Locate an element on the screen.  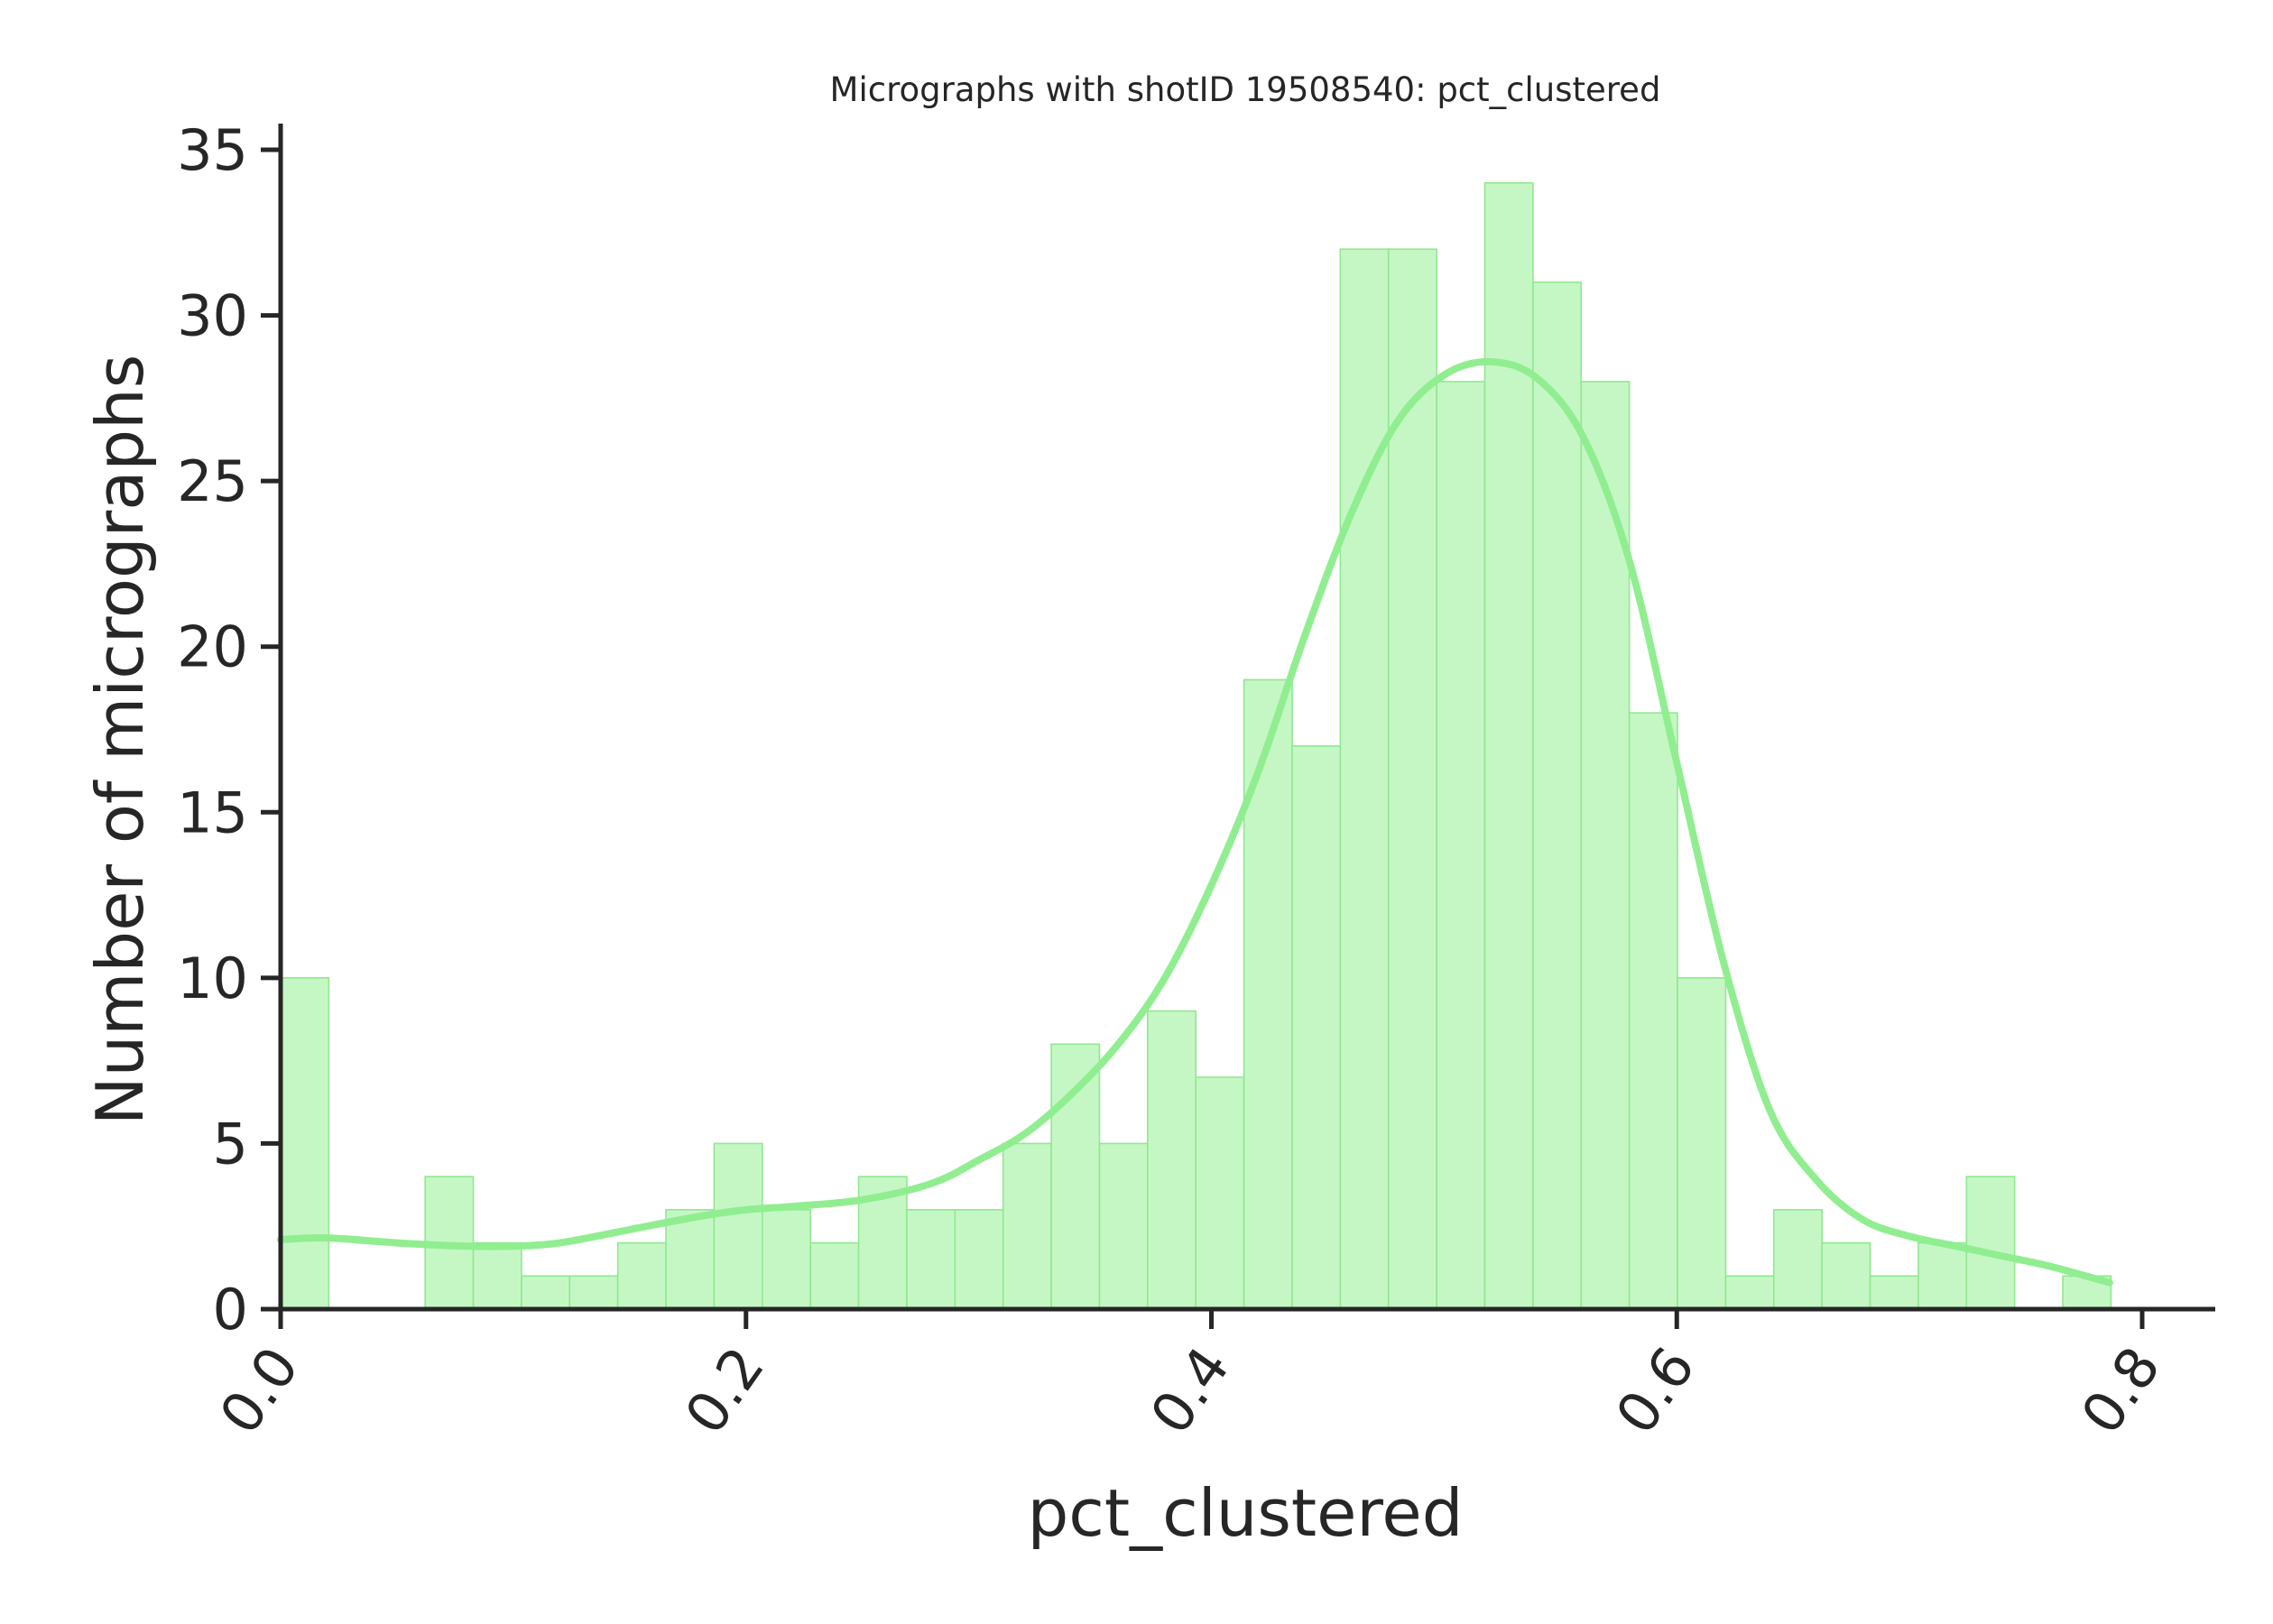
y-tick-label: 35 is located at coordinates (212, 150).